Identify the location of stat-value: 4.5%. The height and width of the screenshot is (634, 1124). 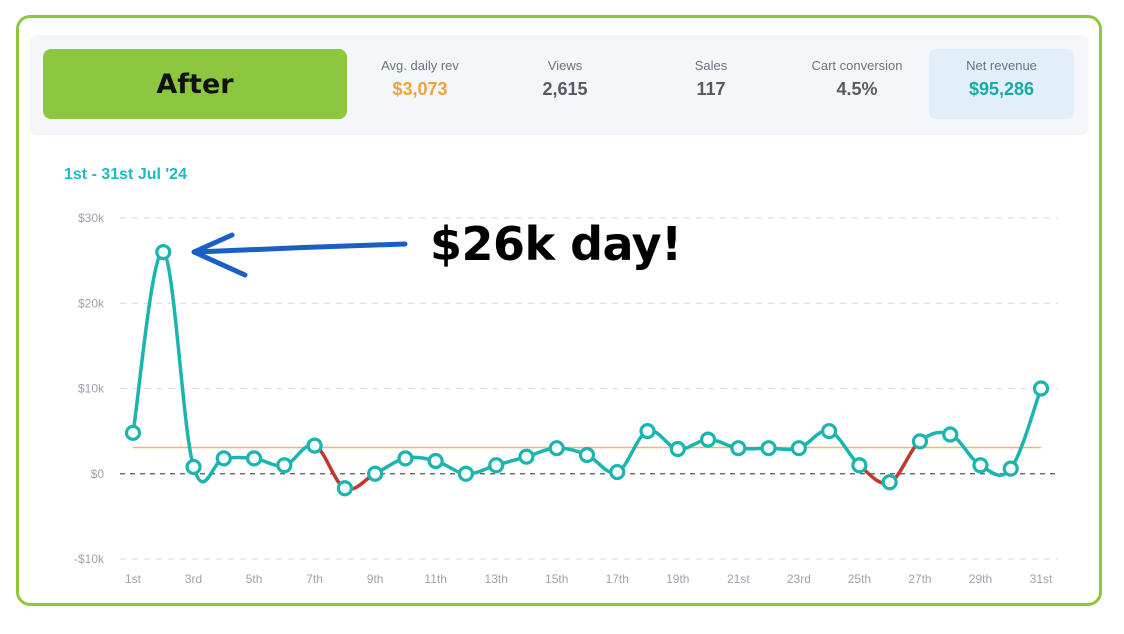
(857, 89).